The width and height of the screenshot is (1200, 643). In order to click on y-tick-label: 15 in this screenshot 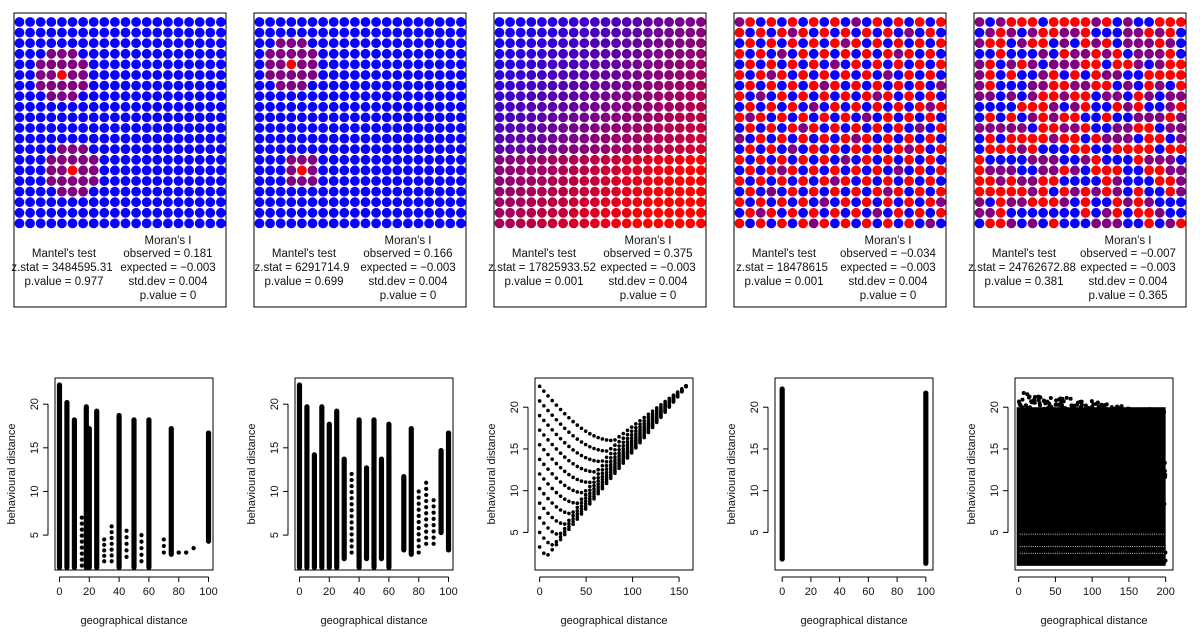, I will do `click(995, 449)`.